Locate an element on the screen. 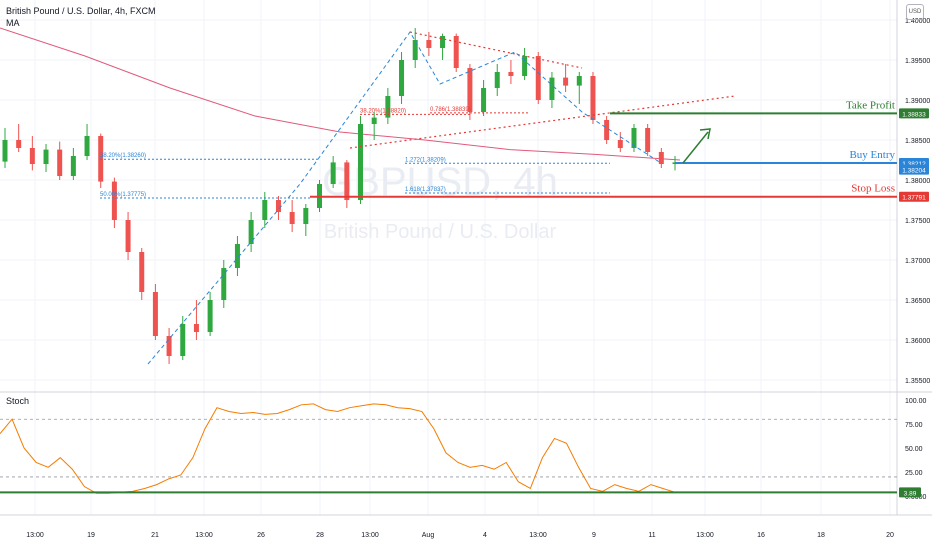 The height and width of the screenshot is (555, 932). x-tick-label: 20 is located at coordinates (890, 535).